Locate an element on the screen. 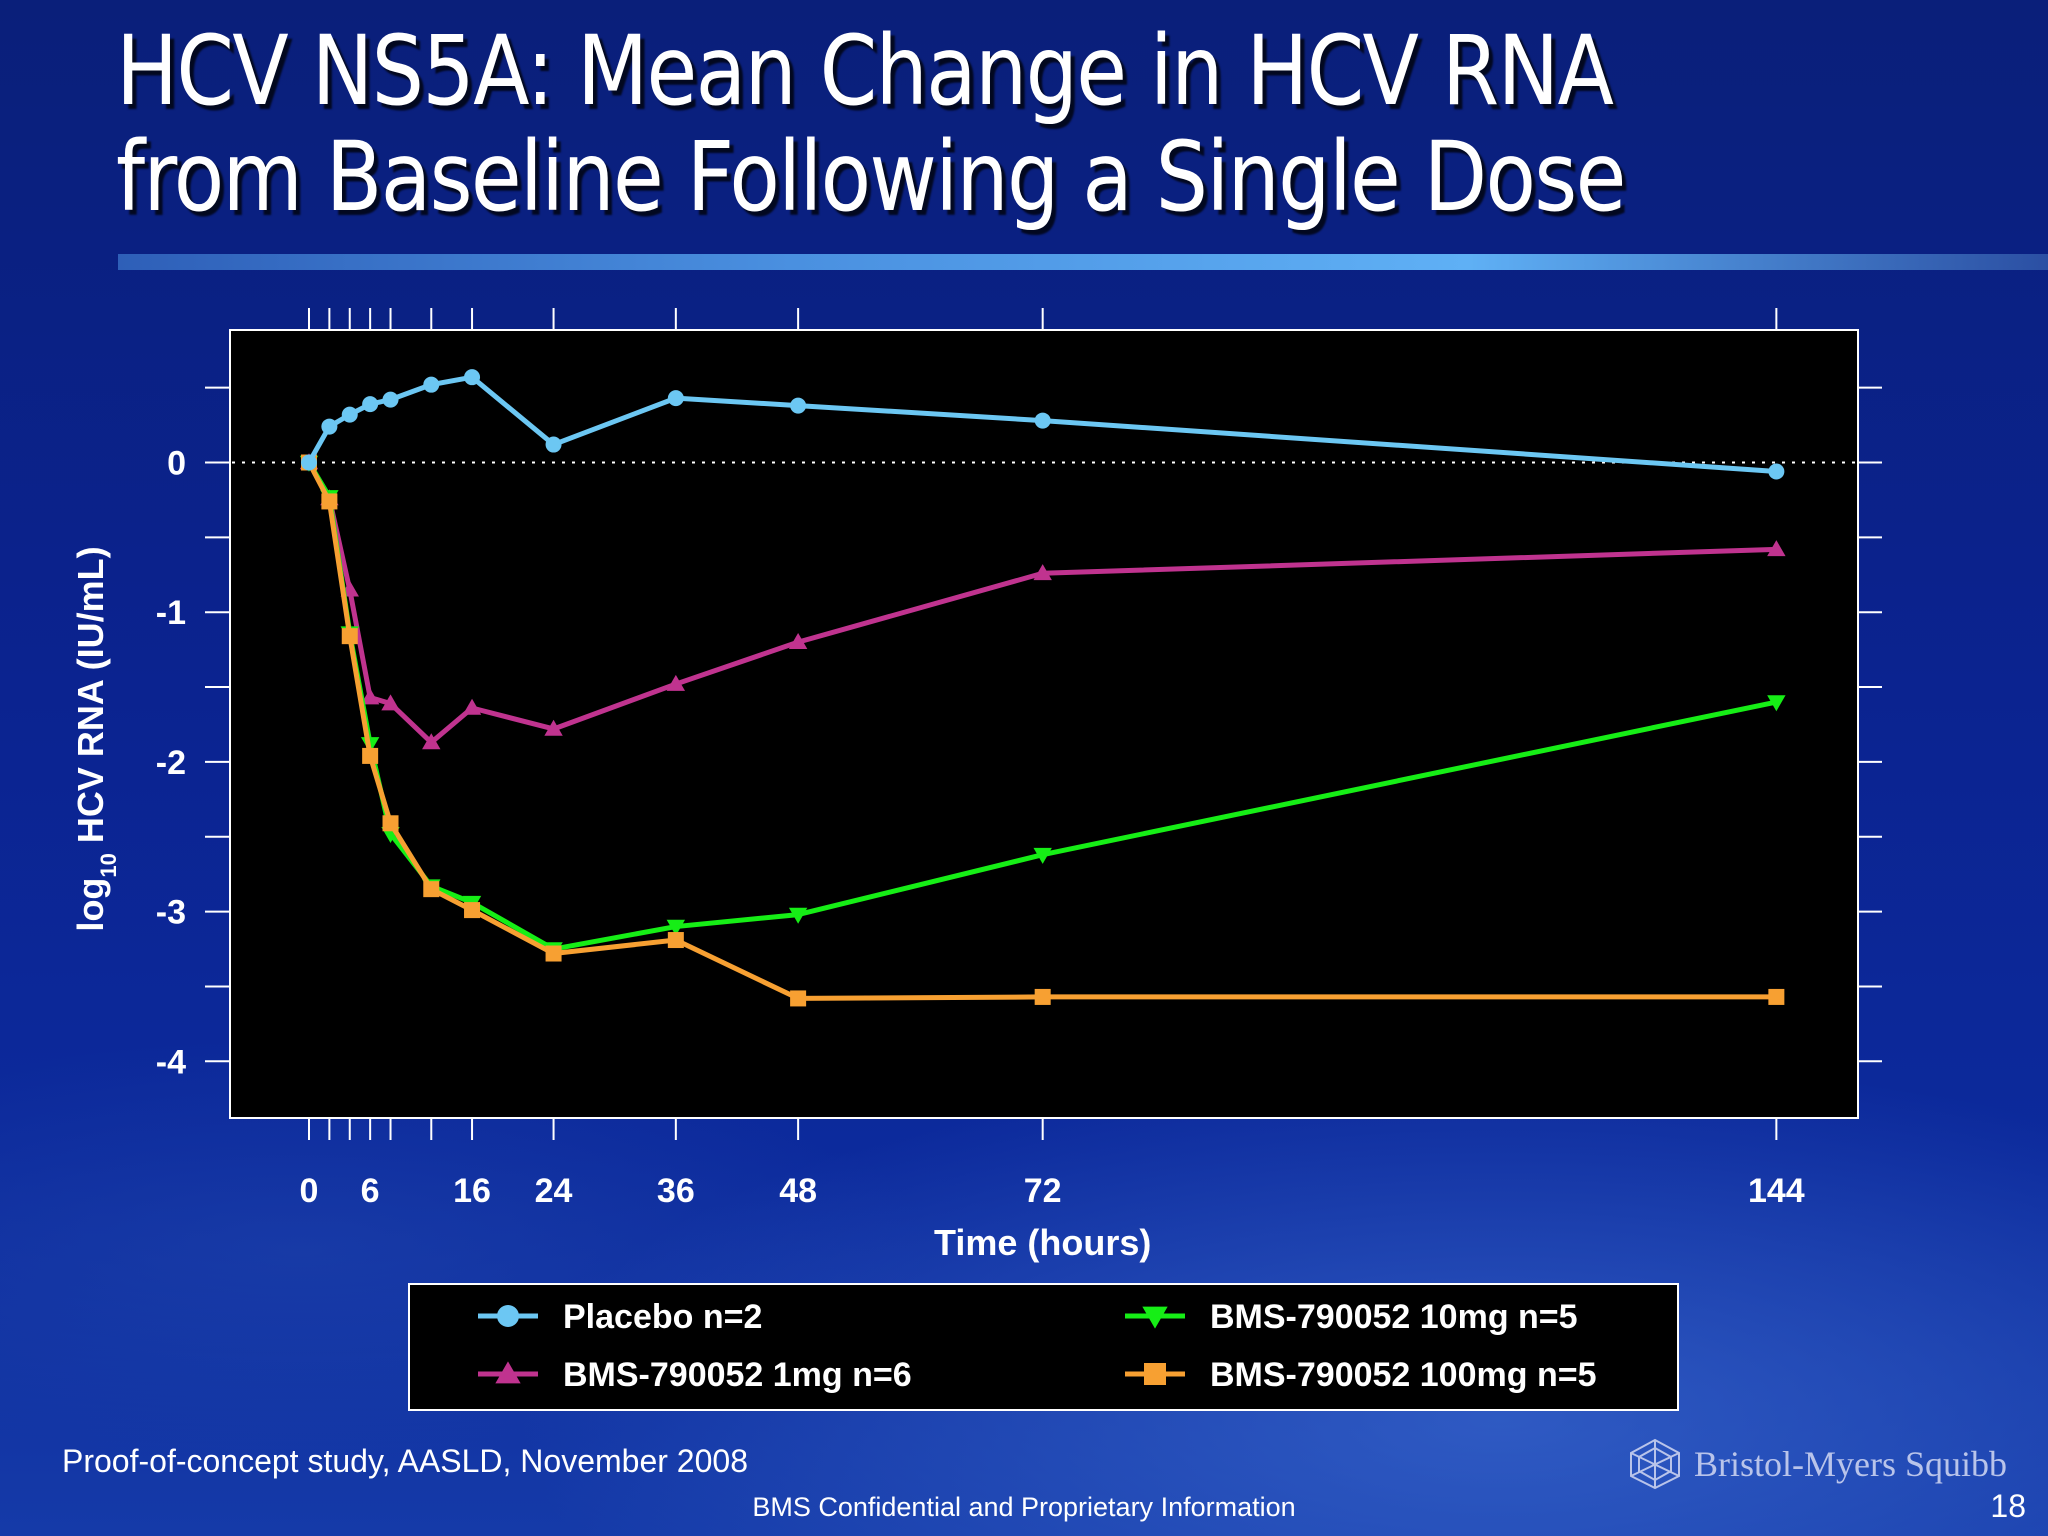  y-axis-label-subscript: 10 is located at coordinates (108, 865).